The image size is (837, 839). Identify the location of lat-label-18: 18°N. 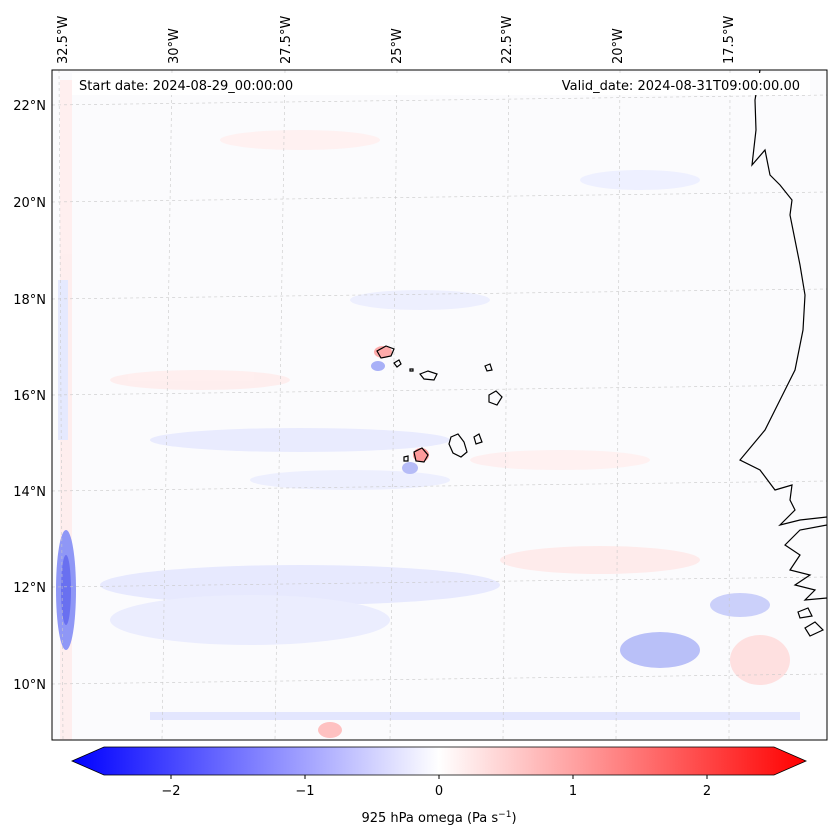
(29, 300).